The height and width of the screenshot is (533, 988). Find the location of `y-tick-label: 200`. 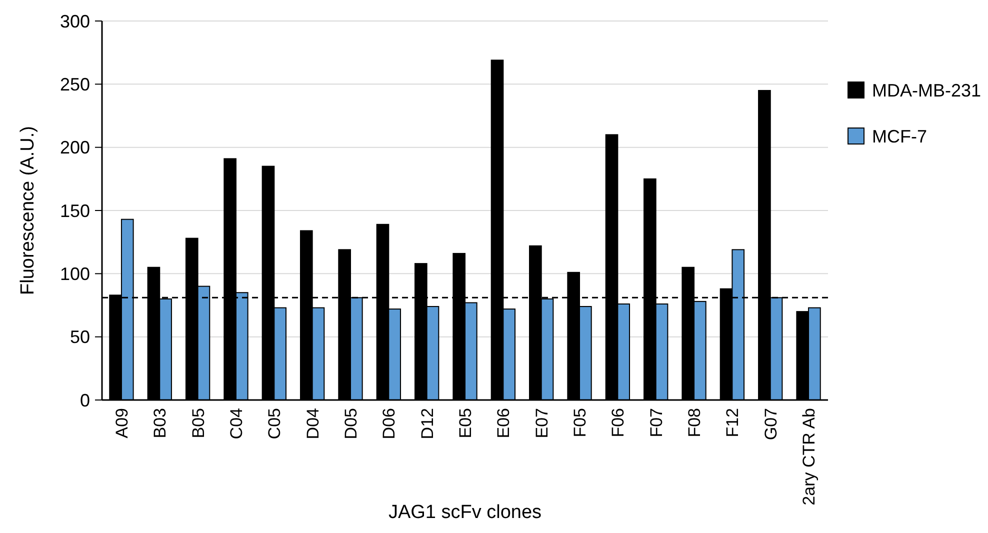

y-tick-label: 200 is located at coordinates (75, 148).